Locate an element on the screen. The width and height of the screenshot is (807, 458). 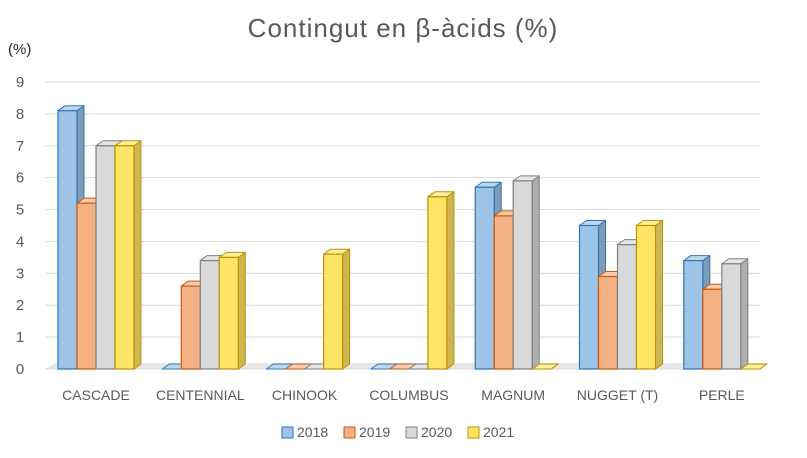
y-tick-label: 9 is located at coordinates (20, 82).